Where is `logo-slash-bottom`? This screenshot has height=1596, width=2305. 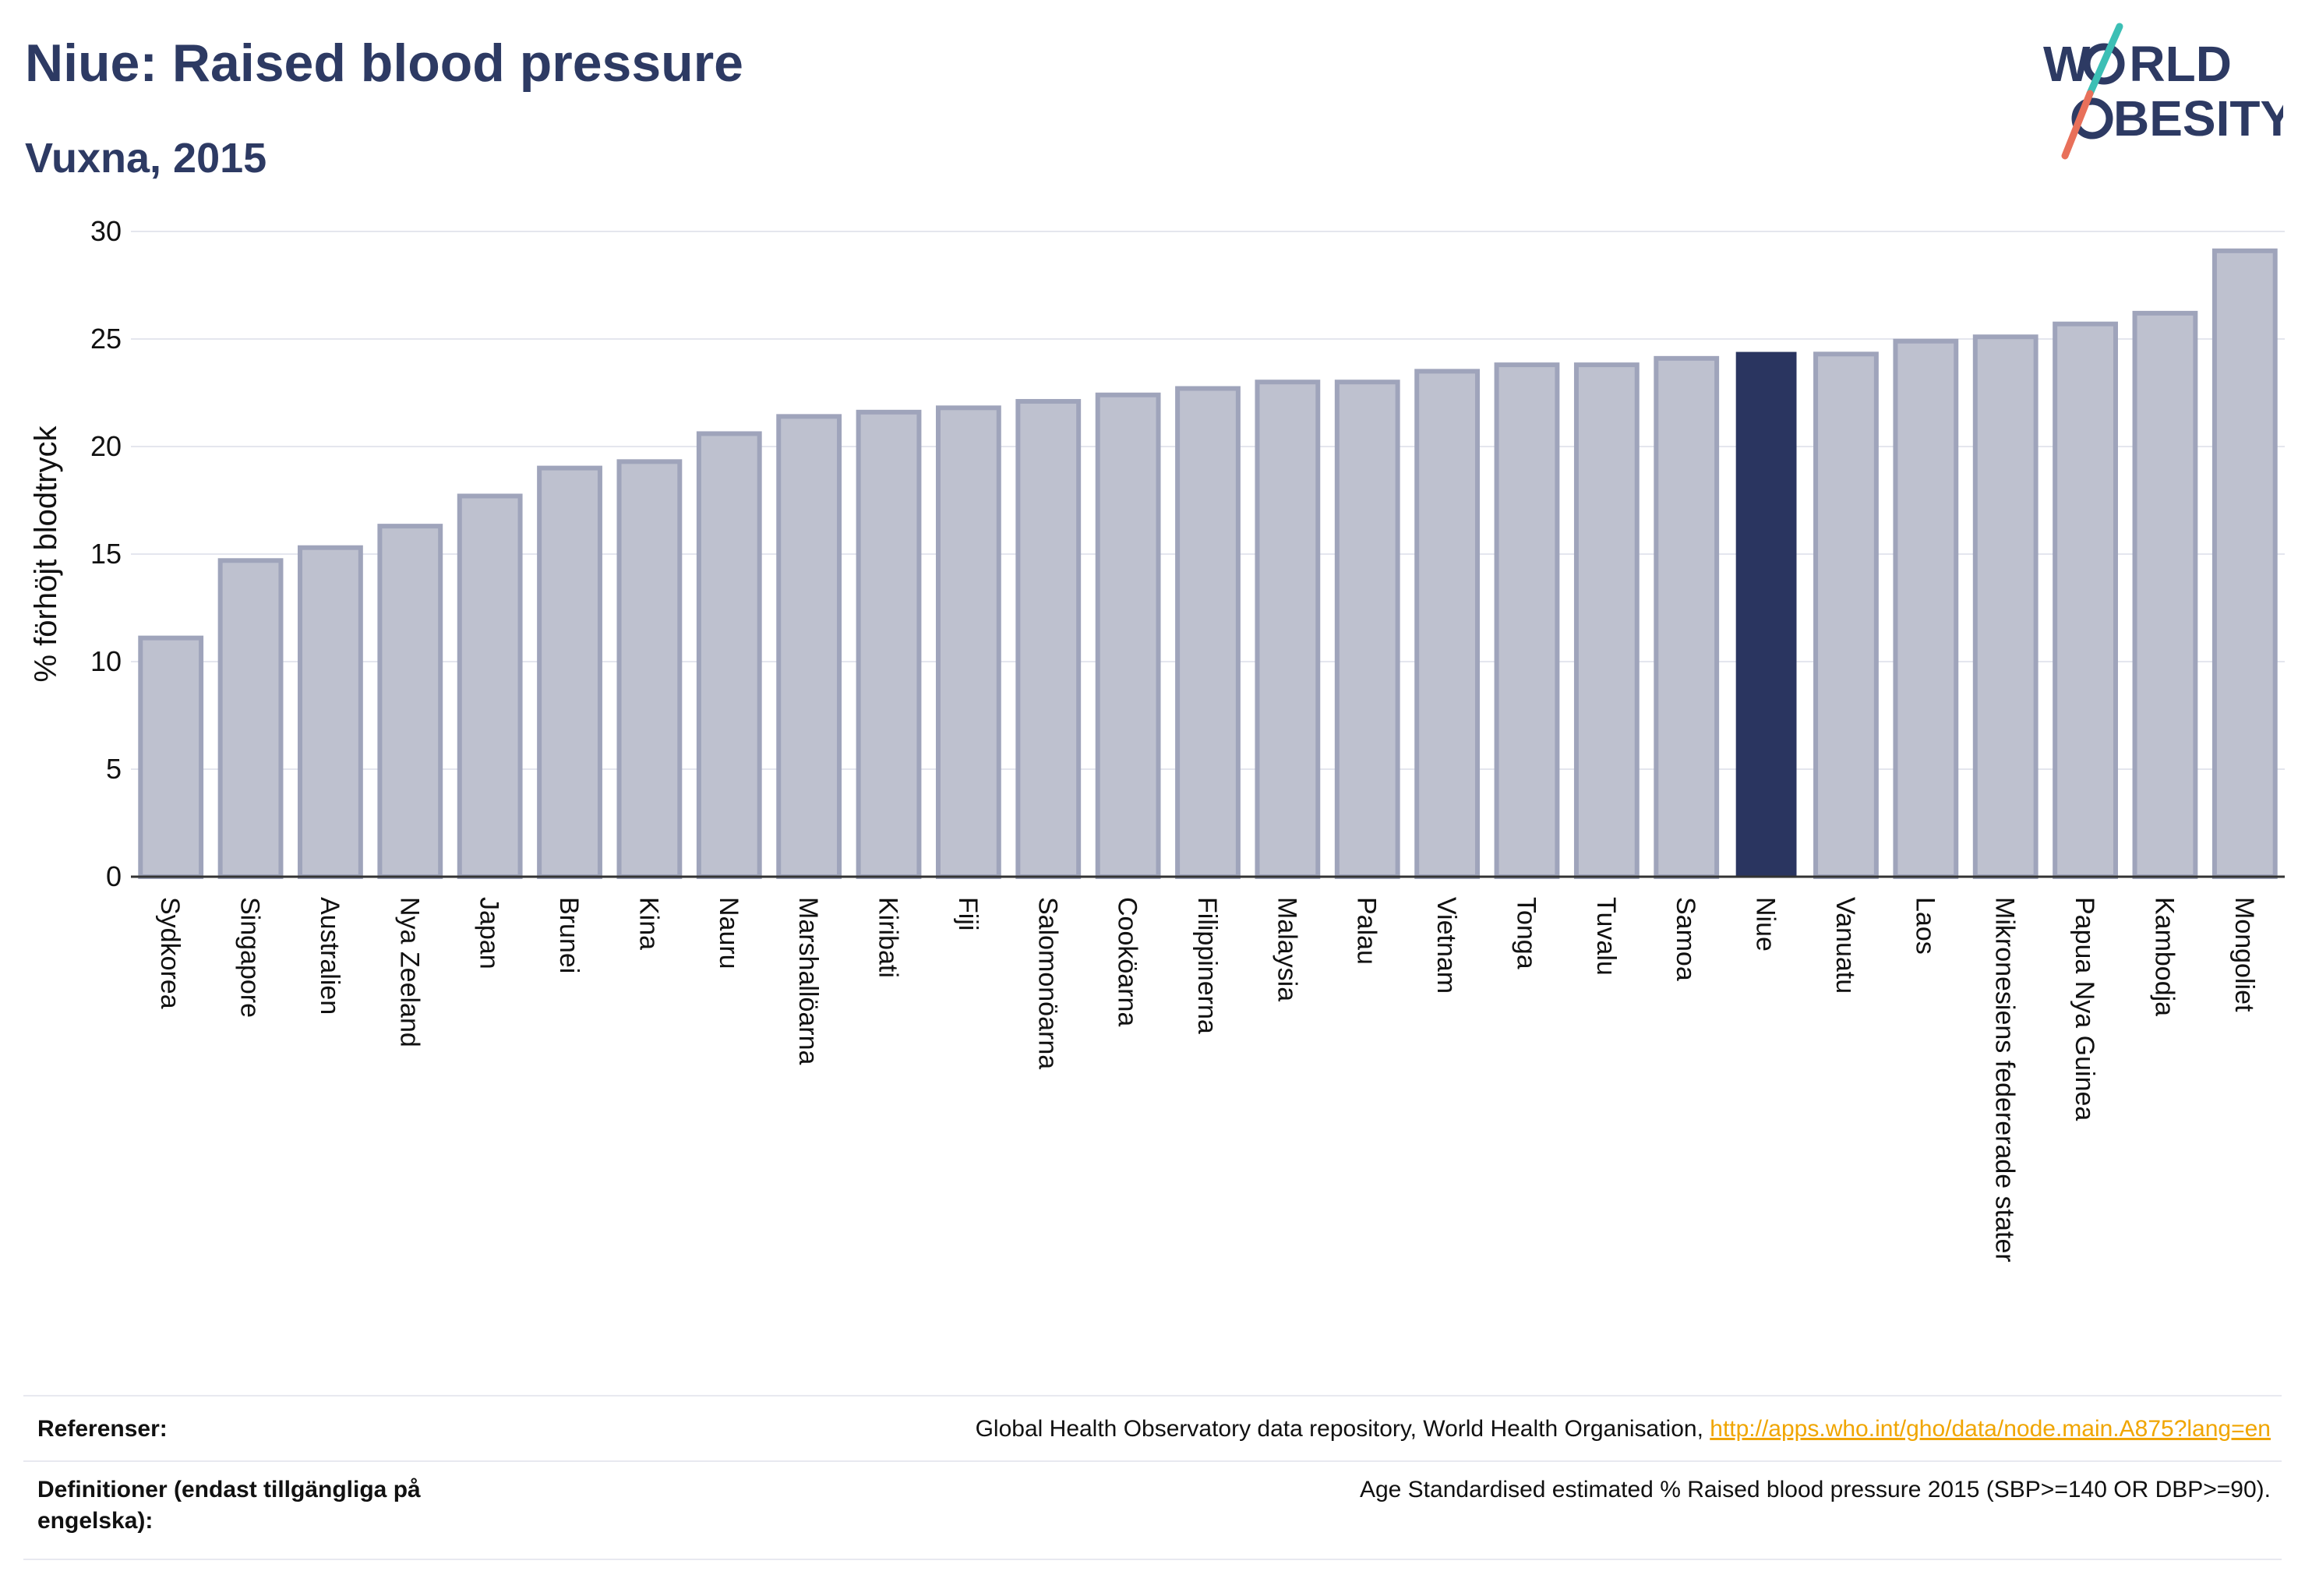
logo-slash-bottom is located at coordinates (2077, 125).